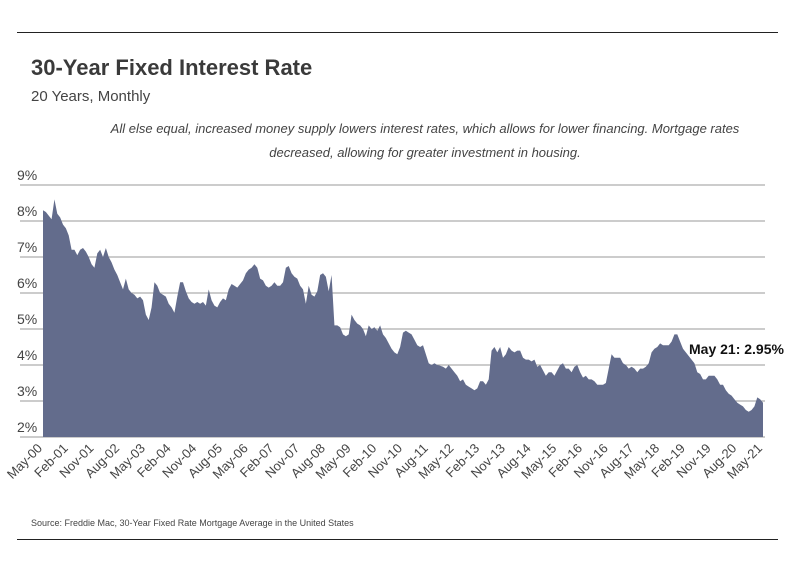 This screenshot has width=799, height=575. What do you see at coordinates (27, 427) in the screenshot?
I see `y-tick-label: 2%` at bounding box center [27, 427].